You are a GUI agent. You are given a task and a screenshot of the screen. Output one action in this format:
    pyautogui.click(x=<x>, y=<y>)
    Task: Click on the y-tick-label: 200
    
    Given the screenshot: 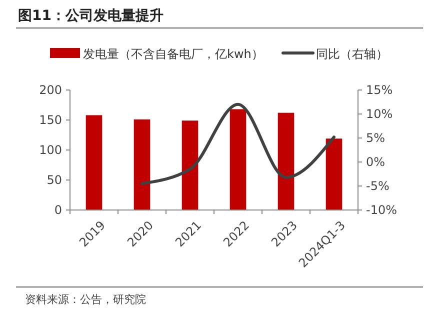 What is the action you would take?
    pyautogui.click(x=50, y=90)
    